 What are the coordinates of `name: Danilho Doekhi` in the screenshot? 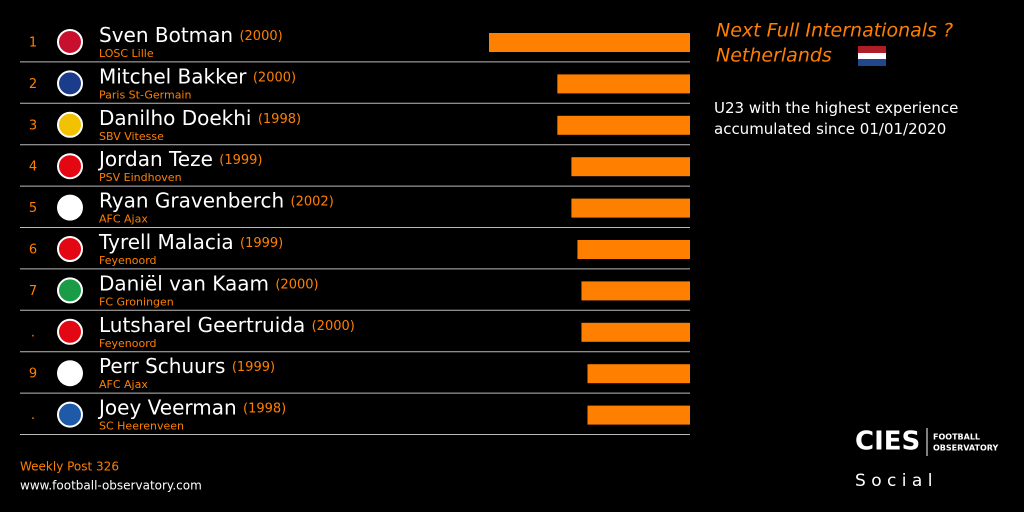 It's located at (175, 117).